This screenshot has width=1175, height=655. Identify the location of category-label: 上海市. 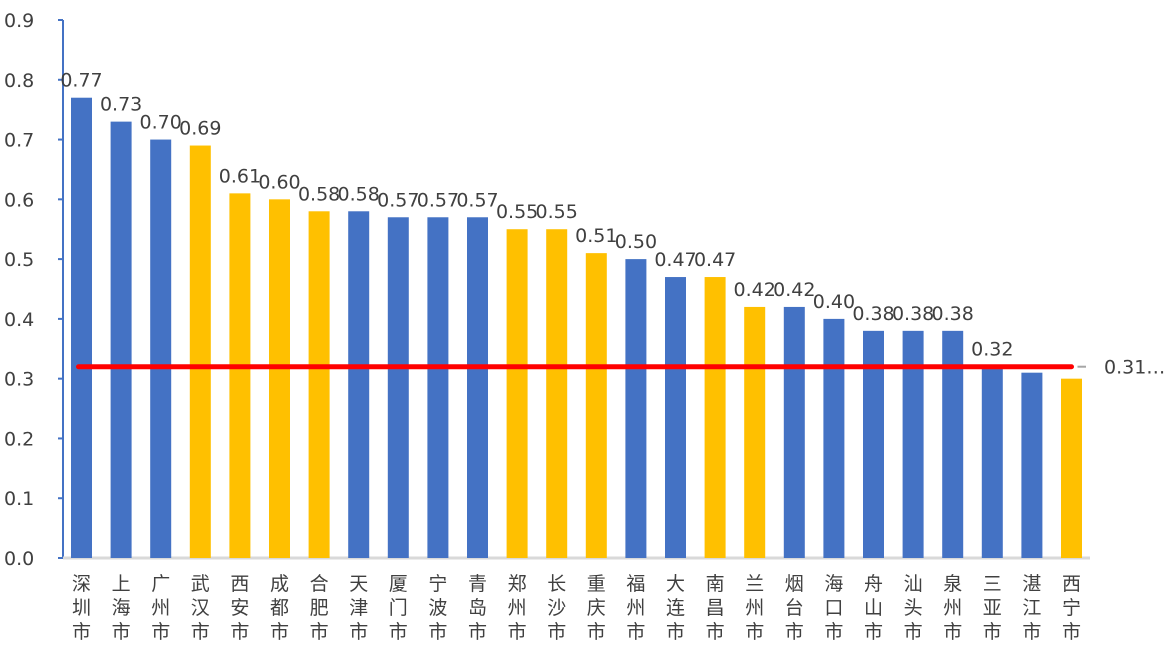
(121, 608).